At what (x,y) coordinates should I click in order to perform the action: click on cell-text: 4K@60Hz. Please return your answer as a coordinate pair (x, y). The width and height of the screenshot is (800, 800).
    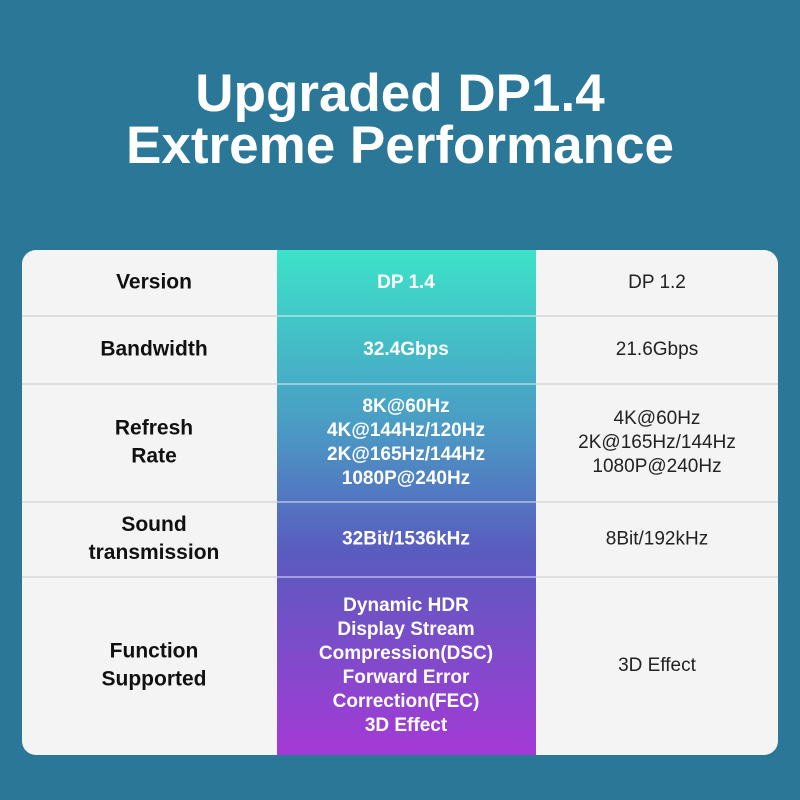
    Looking at the image, I should click on (657, 418).